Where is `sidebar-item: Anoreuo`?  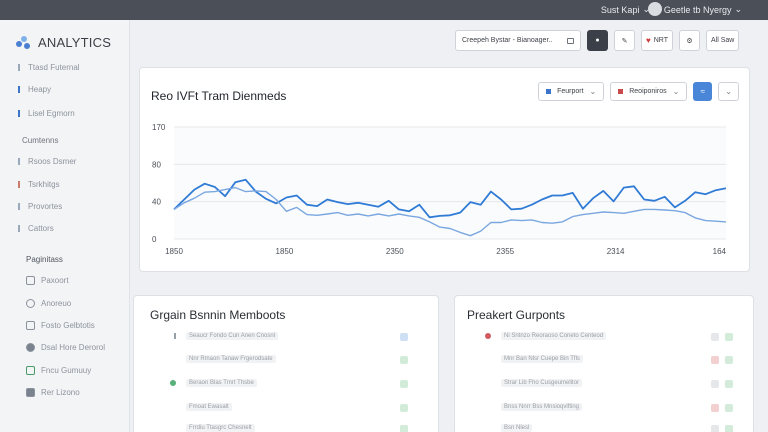
sidebar-item: Anoreuo is located at coordinates (48, 303).